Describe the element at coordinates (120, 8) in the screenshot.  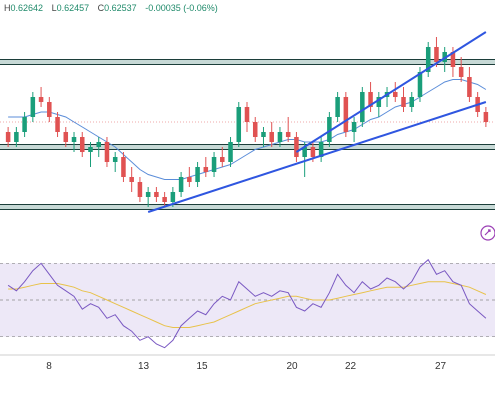
I see `close-value: 0.62537` at that location.